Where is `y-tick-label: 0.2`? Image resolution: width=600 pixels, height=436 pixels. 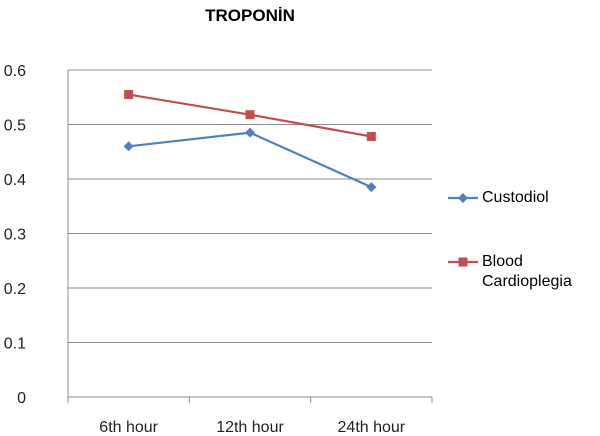 y-tick-label: 0.2 is located at coordinates (15, 289).